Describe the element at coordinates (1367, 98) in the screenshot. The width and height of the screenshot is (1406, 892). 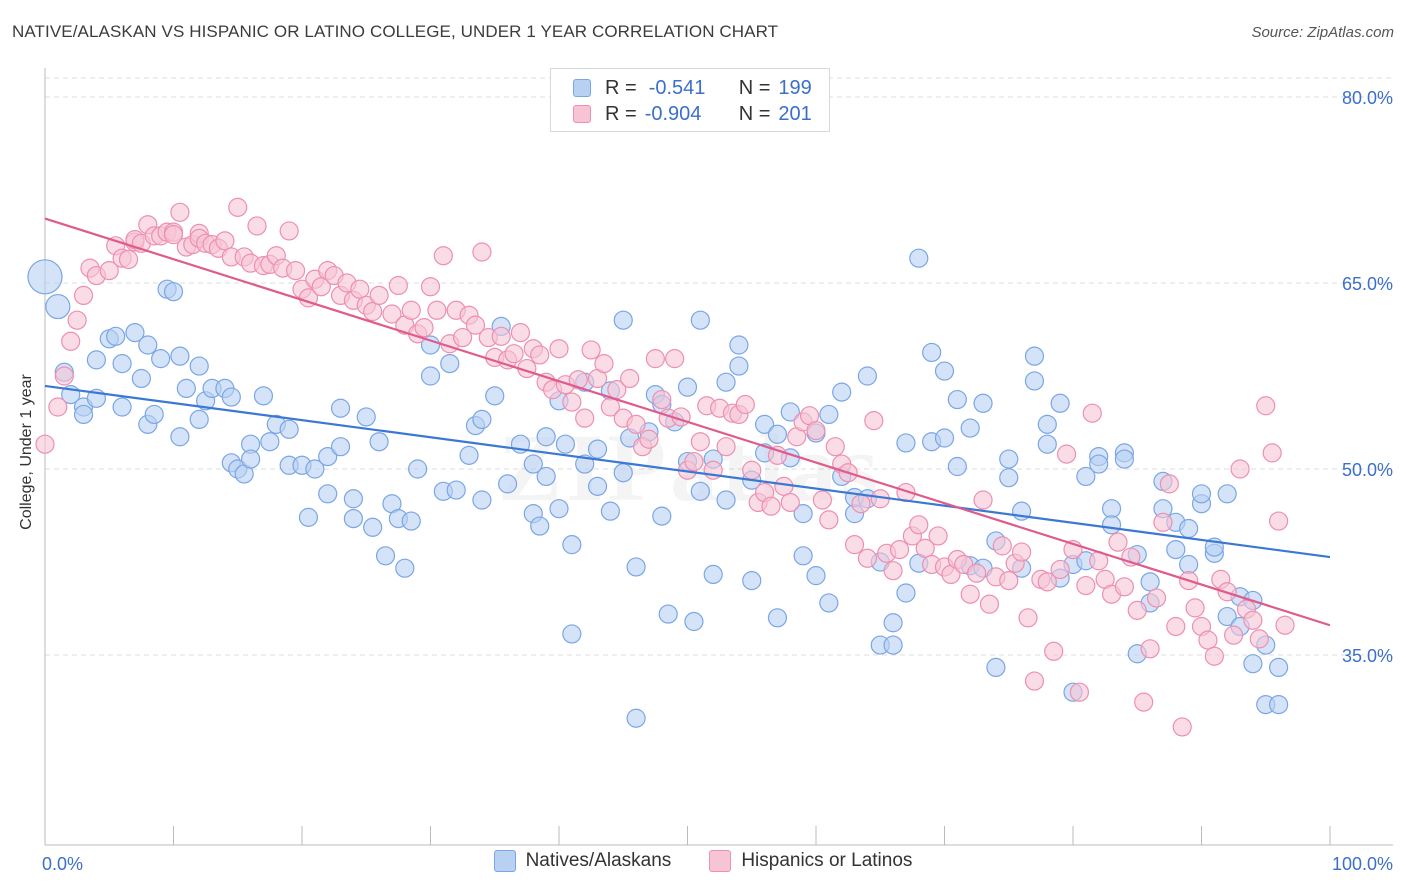
I see `y-tick-label: 80.0%` at that location.